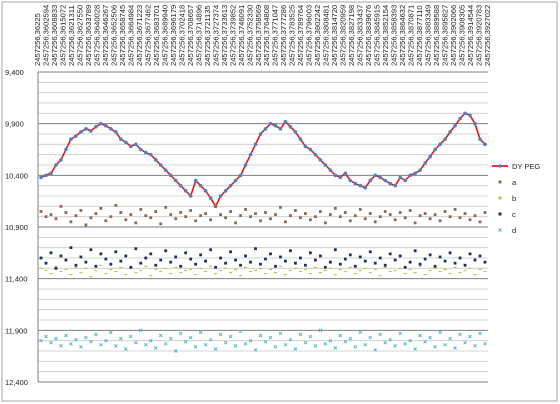 This screenshot has width=560, height=404. I want to click on x-tick-label: 2457256,3664984, so click(130, 35).